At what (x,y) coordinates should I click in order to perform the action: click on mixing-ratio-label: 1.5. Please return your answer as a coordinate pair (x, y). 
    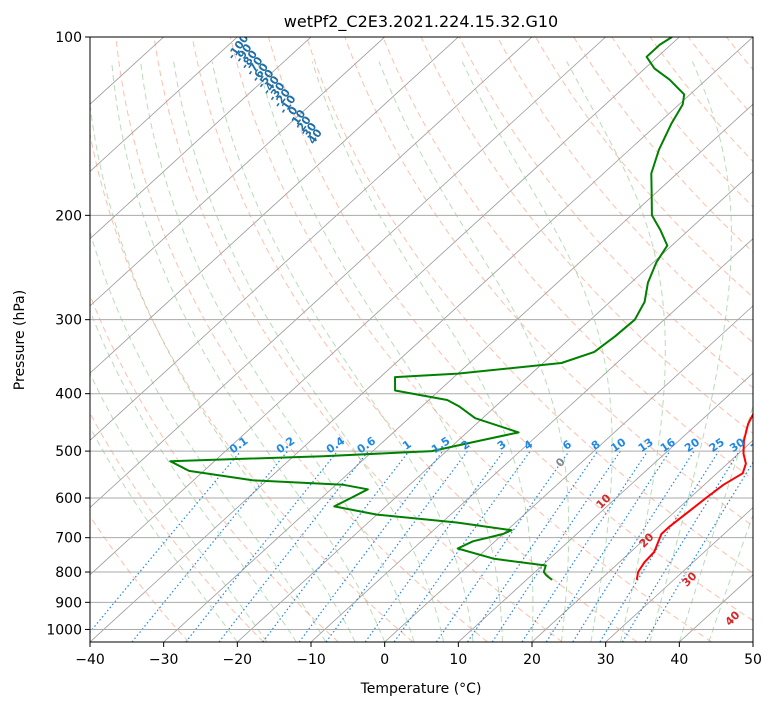
    Looking at the image, I should click on (440, 445).